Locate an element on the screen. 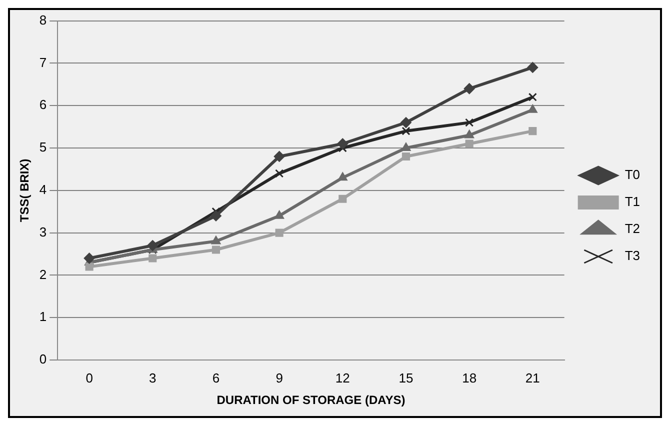 This screenshot has width=670, height=426. y-tick-label: 8 is located at coordinates (43, 20).